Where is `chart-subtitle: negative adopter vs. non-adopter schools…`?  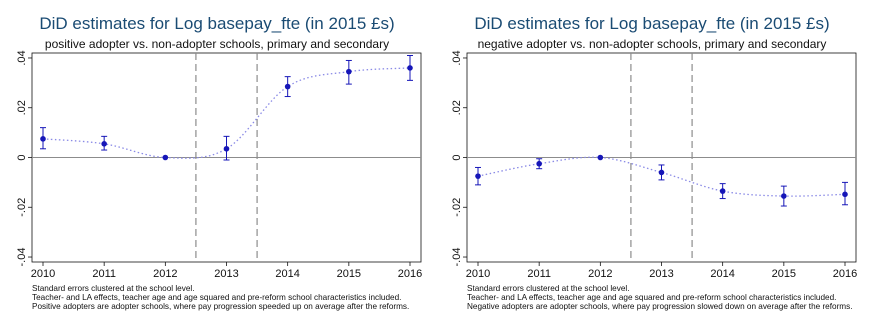 chart-subtitle: negative adopter vs. non-adopter schools… is located at coordinates (652, 44).